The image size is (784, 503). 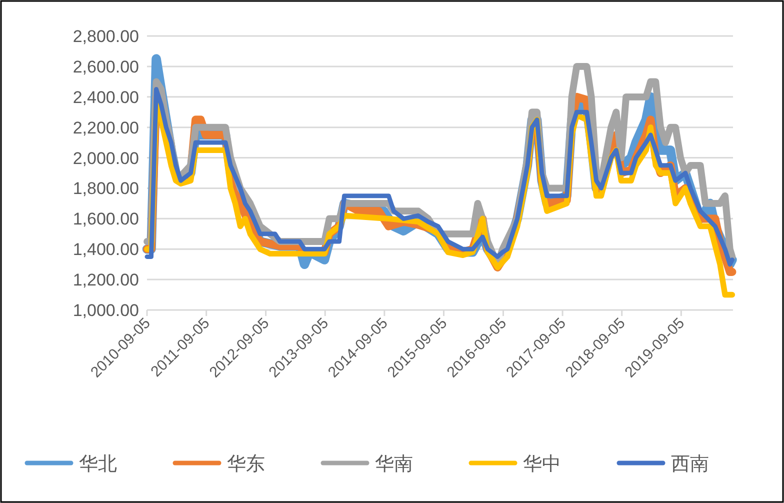 I want to click on legend-label: 华北, so click(x=98, y=464).